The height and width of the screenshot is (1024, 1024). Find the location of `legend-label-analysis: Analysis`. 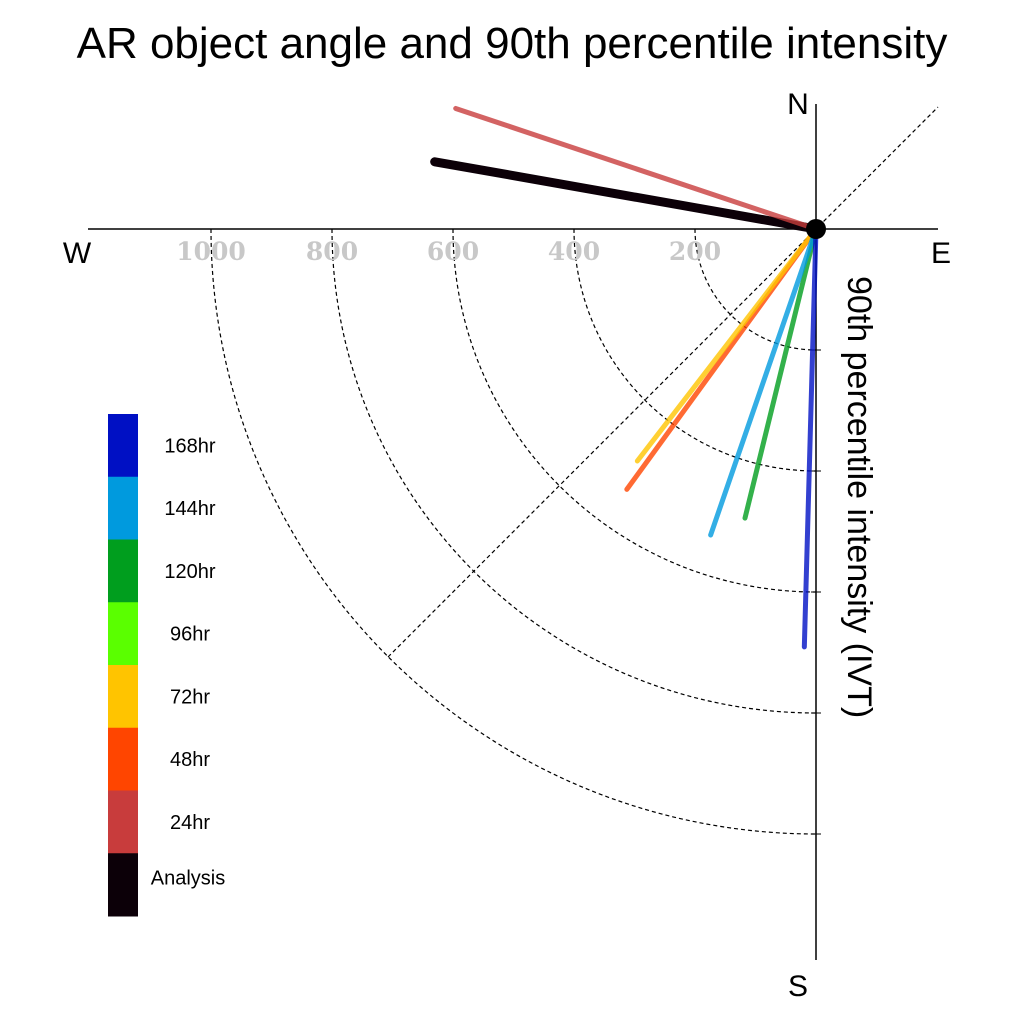

legend-label-analysis: Analysis is located at coordinates (188, 879).